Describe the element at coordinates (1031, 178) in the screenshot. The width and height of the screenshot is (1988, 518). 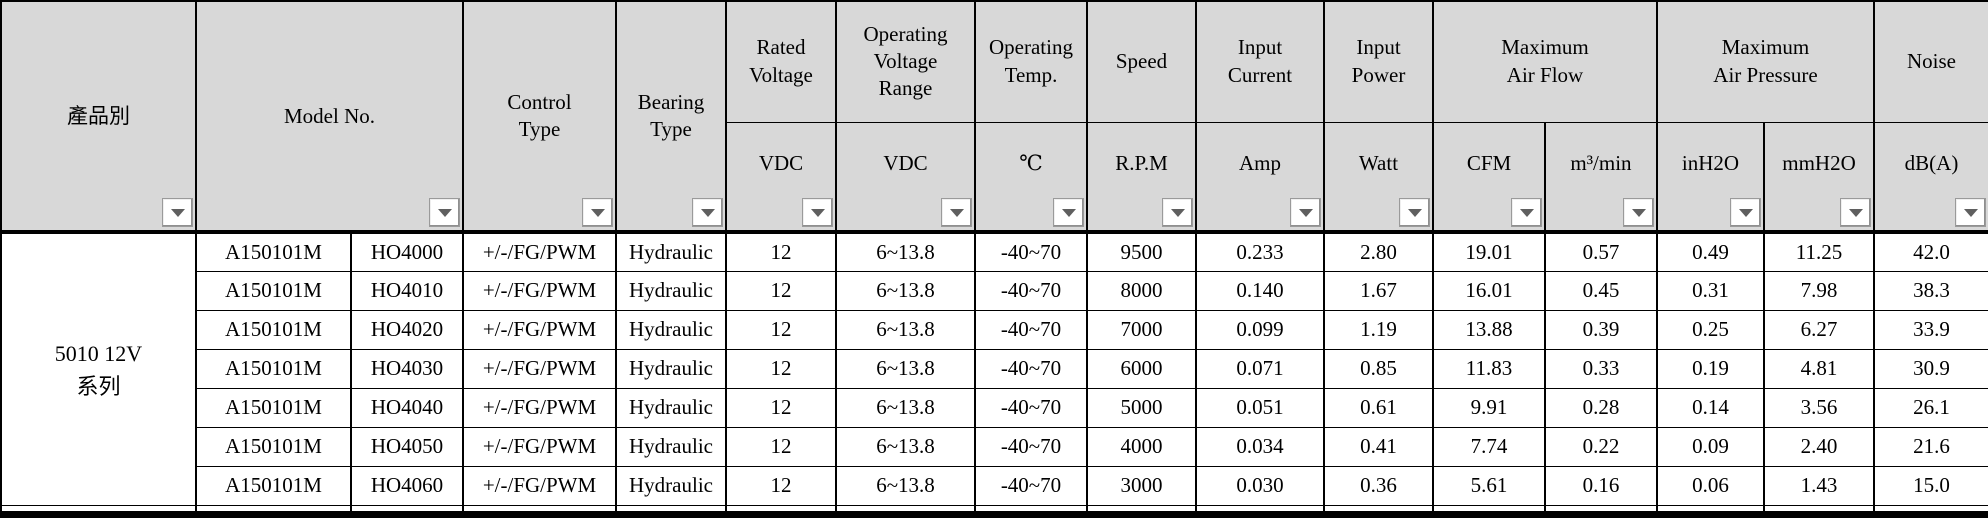
I see `unit-header-temp-celsius: ℃` at that location.